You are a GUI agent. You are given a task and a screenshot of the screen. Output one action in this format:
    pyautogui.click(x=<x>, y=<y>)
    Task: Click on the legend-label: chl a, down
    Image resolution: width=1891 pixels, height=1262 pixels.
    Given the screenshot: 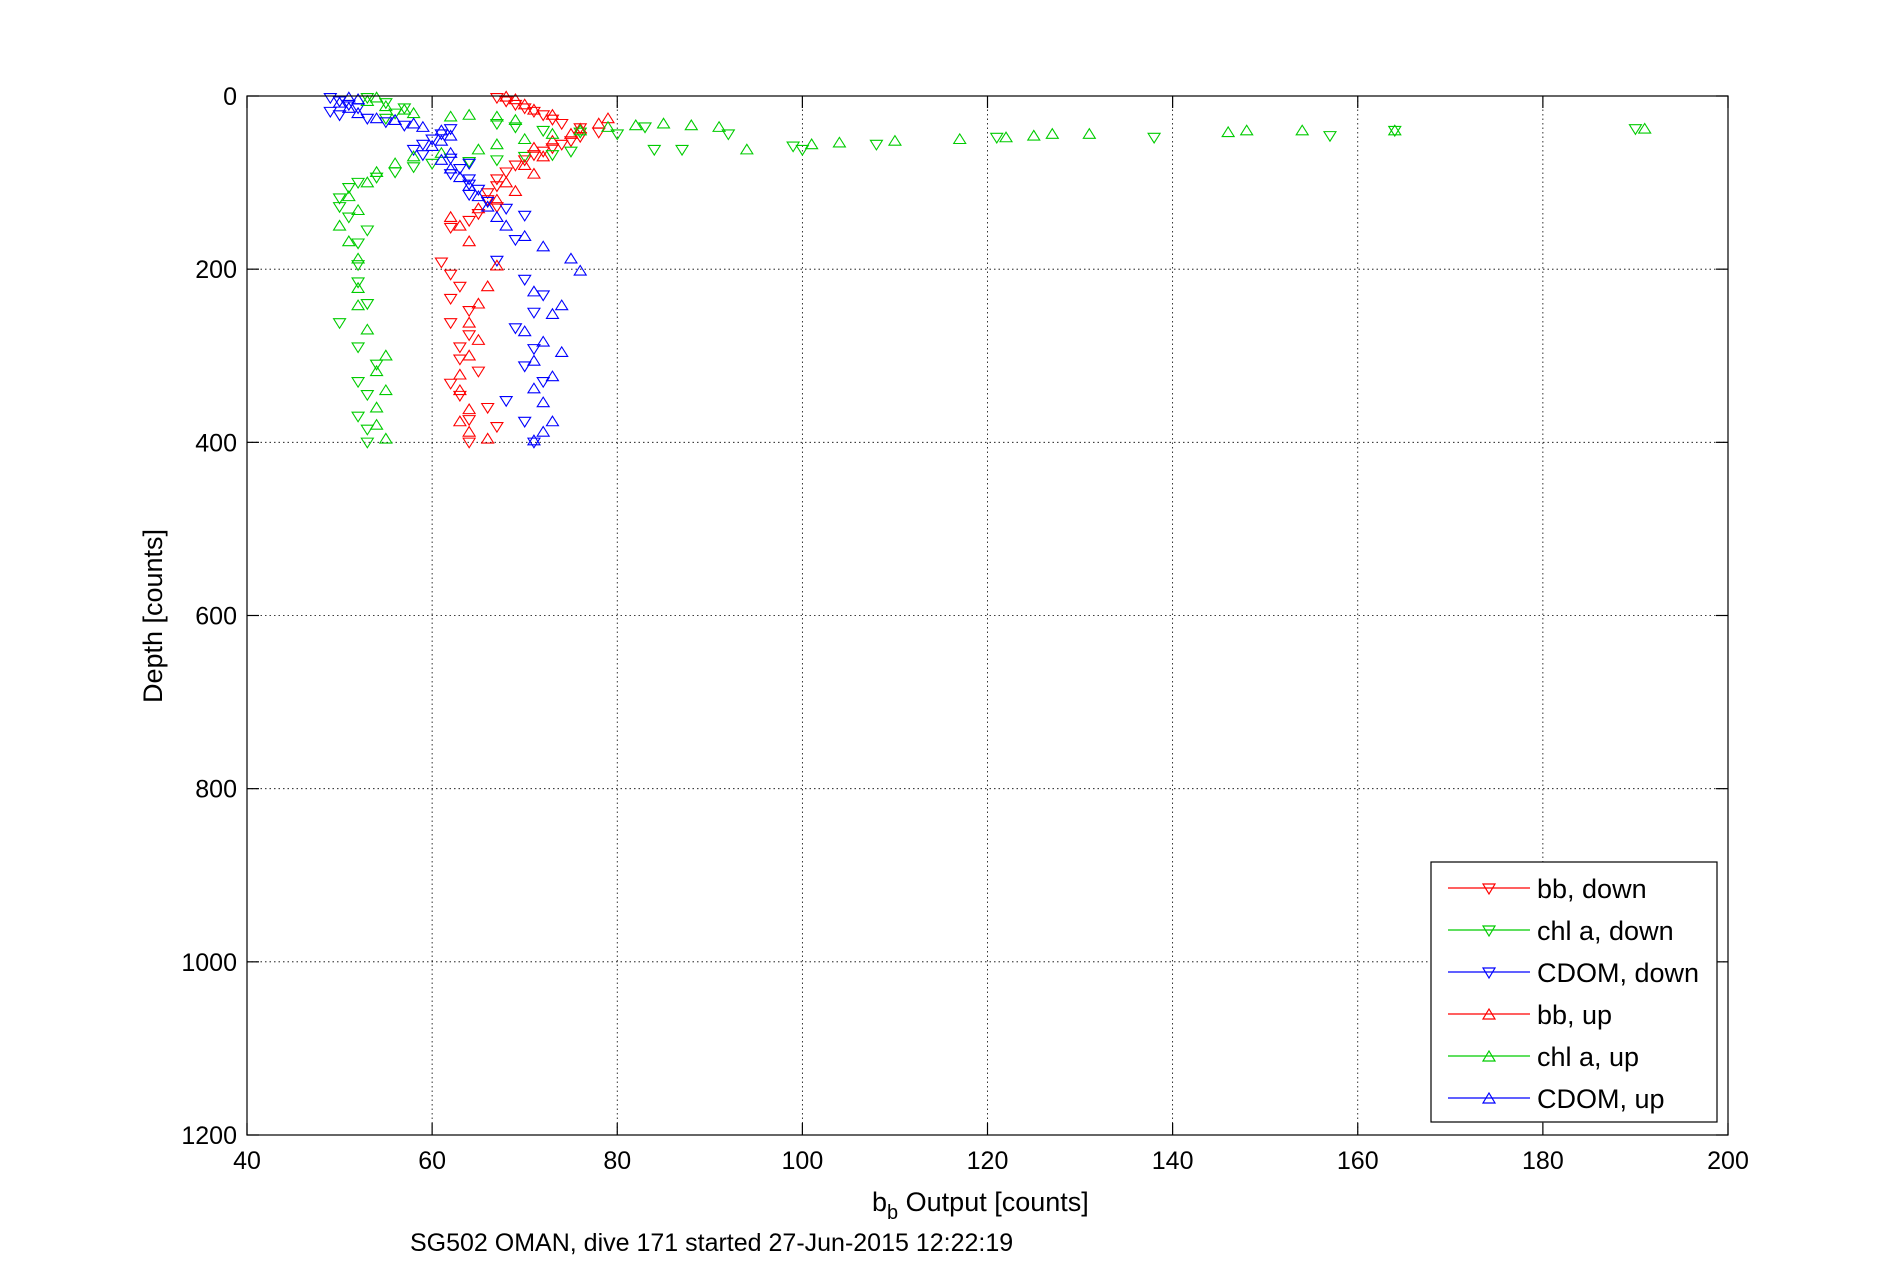 What is the action you would take?
    pyautogui.click(x=1605, y=931)
    